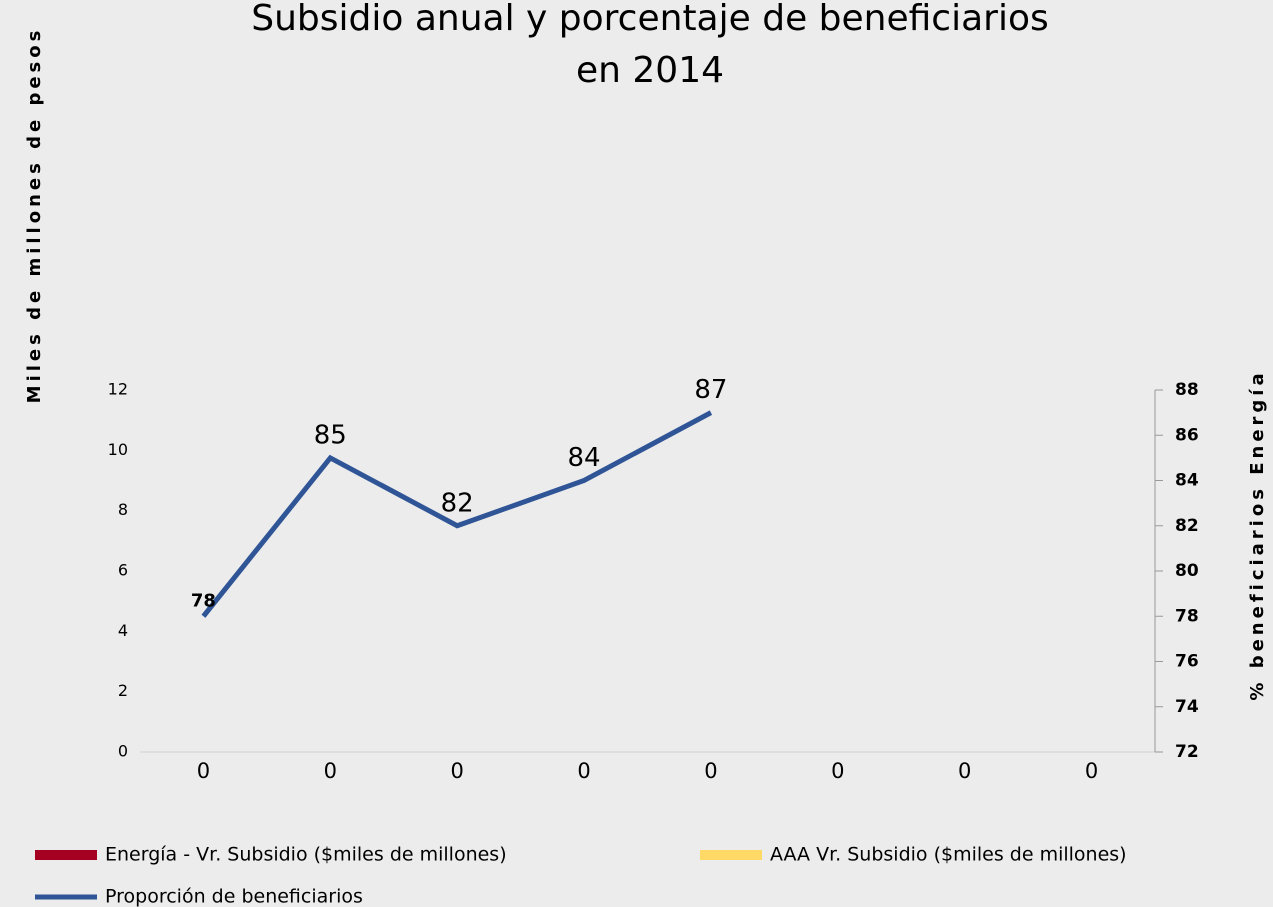 This screenshot has height=907, width=1273. Describe the element at coordinates (330, 435) in the screenshot. I see `data-label: 85` at that location.